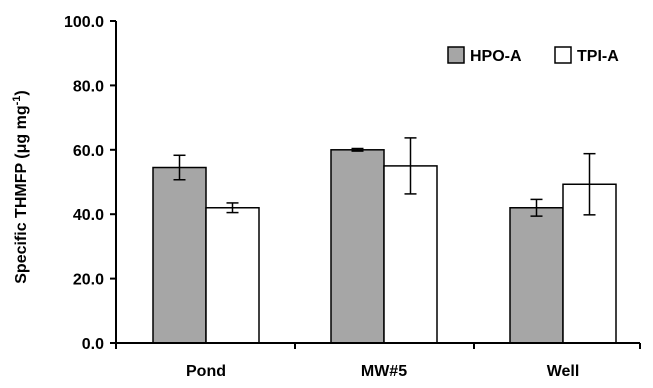 This screenshot has height=388, width=653. What do you see at coordinates (496, 56) in the screenshot?
I see `legend-label-hpo-a: HPO-A` at bounding box center [496, 56].